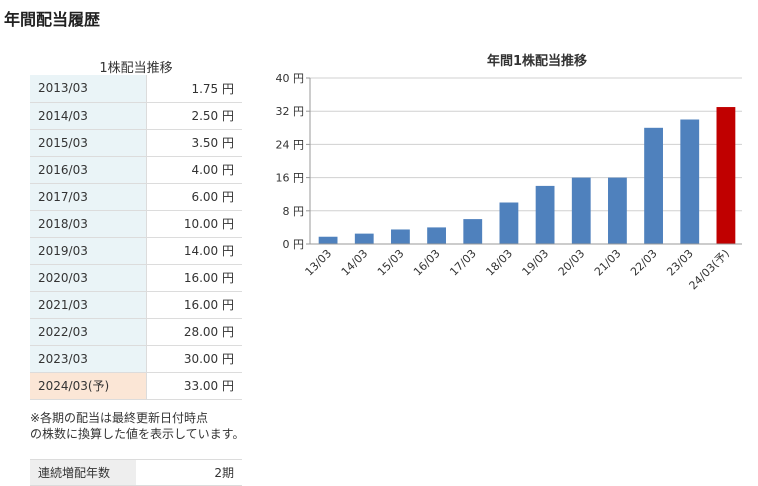  Describe the element at coordinates (88, 305) in the screenshot. I see `year-cell: 2021/03` at that location.